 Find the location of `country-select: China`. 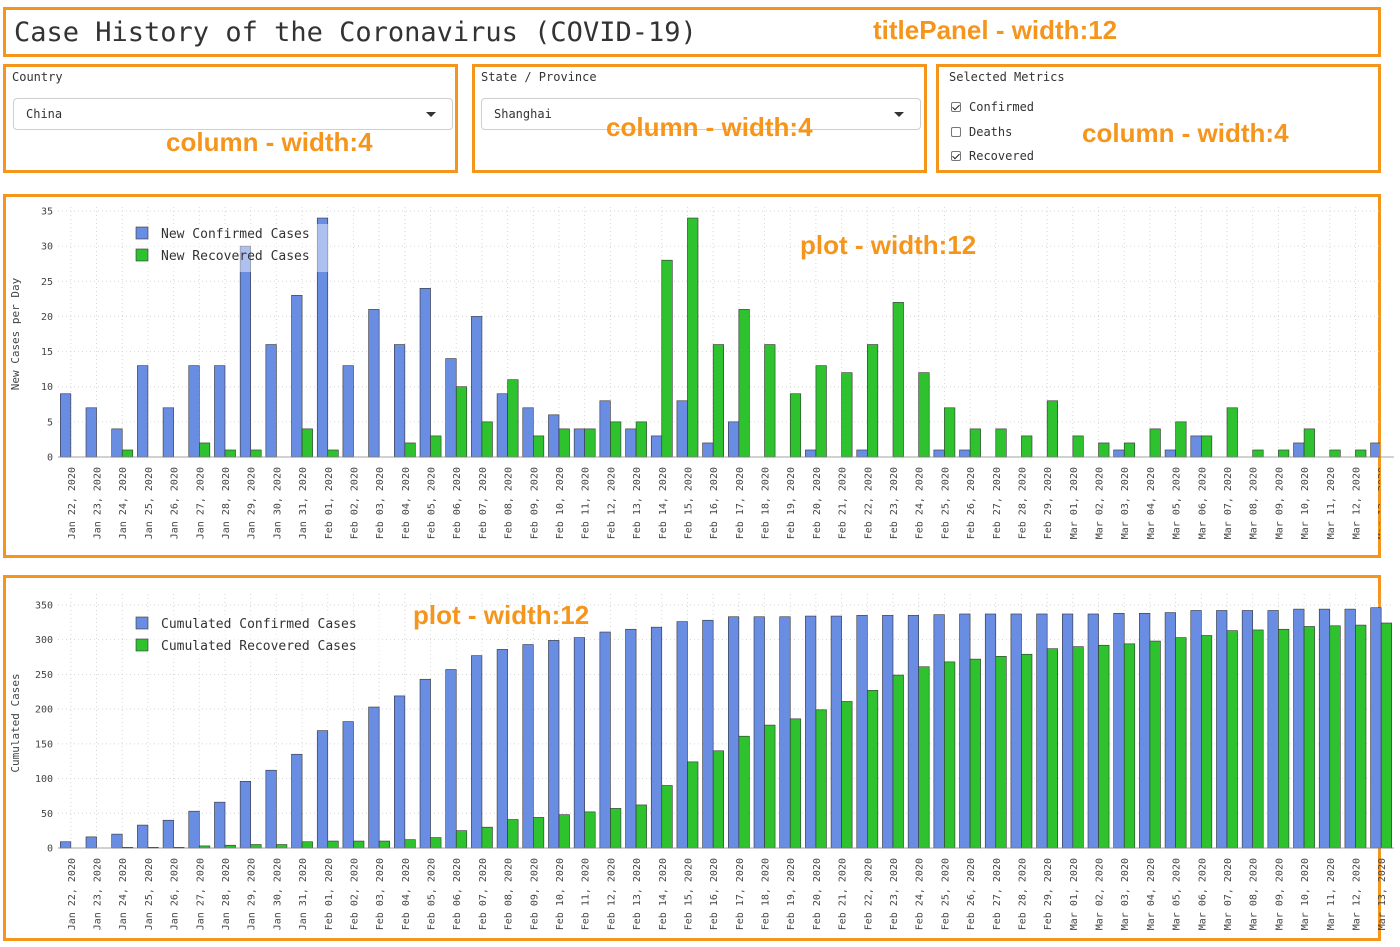

country-select: China is located at coordinates (233, 114).